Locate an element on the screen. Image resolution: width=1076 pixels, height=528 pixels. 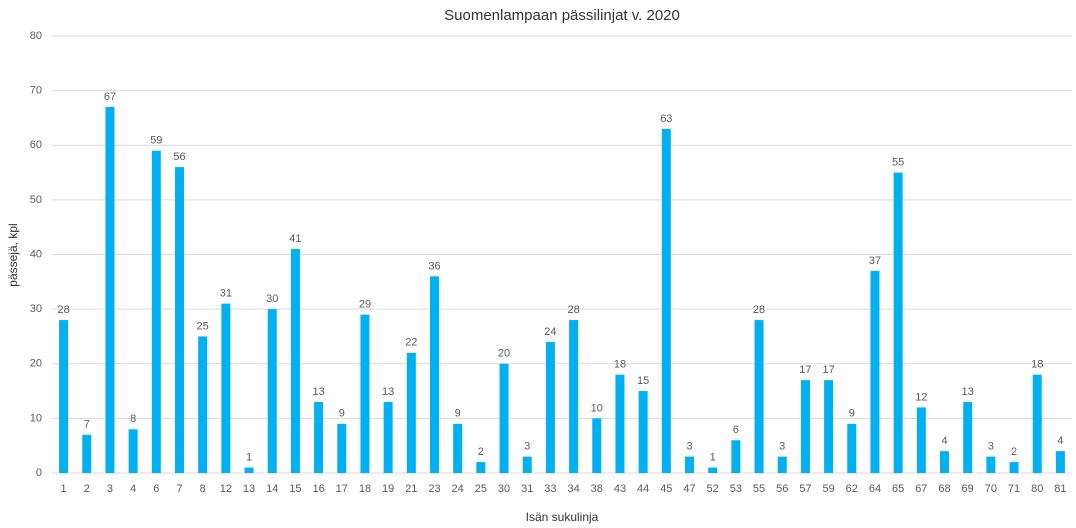
x-tick-label: 3 is located at coordinates (110, 489).